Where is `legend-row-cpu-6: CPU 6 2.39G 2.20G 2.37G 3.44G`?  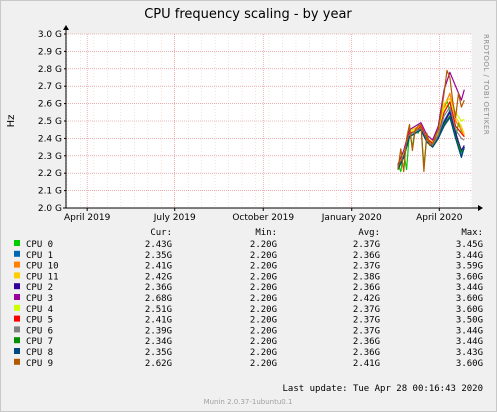
legend-row-cpu-6: CPU 6 2.39G 2.20G 2.37G 3.44G is located at coordinates (248, 331).